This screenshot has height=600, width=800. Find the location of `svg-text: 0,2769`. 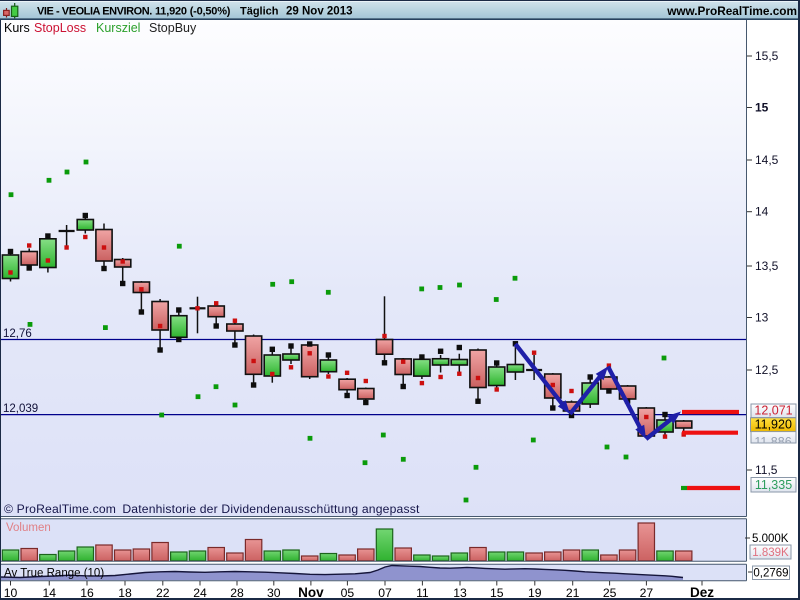

svg-text: 0,2769 is located at coordinates (770, 574).